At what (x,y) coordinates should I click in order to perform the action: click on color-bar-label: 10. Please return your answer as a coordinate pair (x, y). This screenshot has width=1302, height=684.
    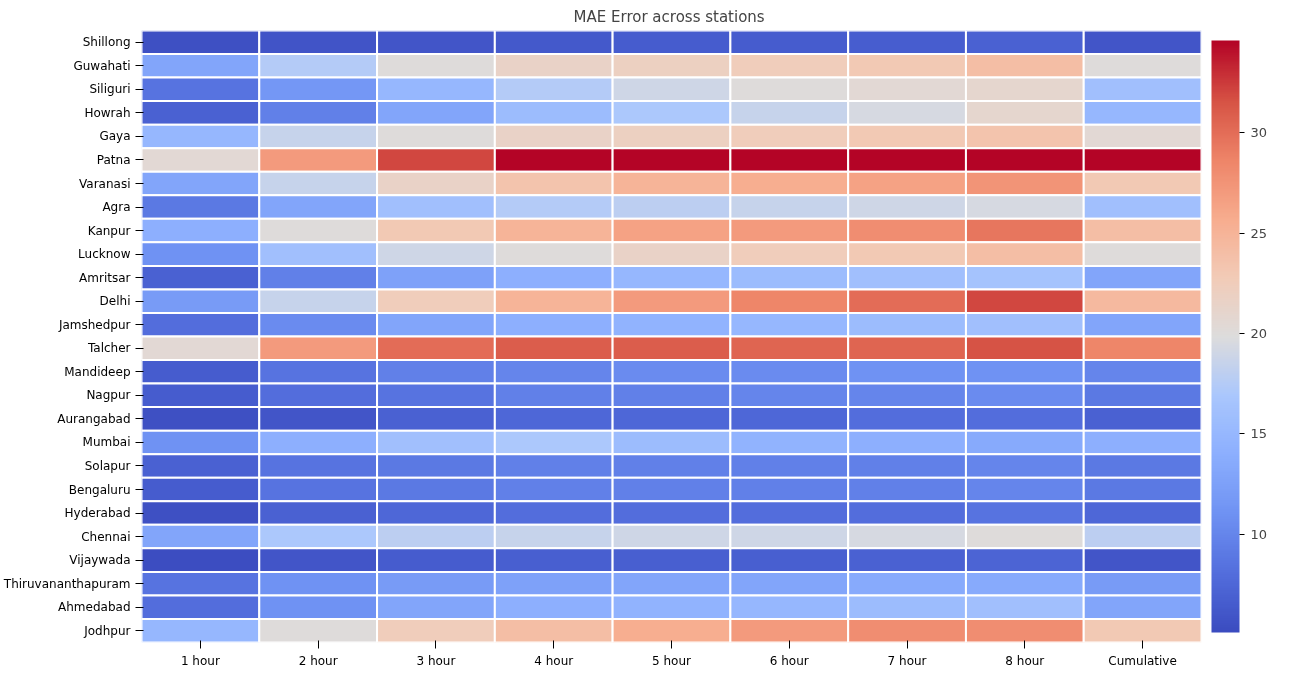
    Looking at the image, I should click on (1259, 534).